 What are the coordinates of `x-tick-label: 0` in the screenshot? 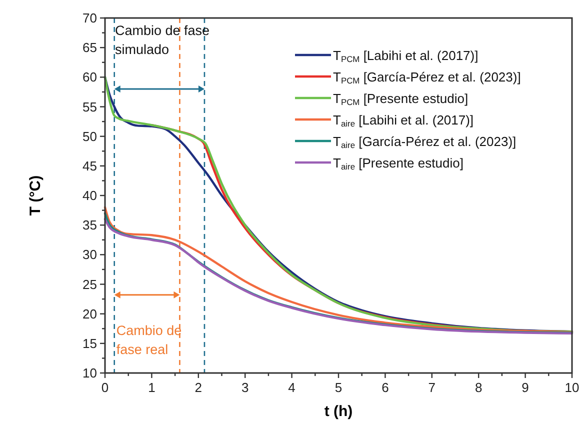 It's located at (105, 387).